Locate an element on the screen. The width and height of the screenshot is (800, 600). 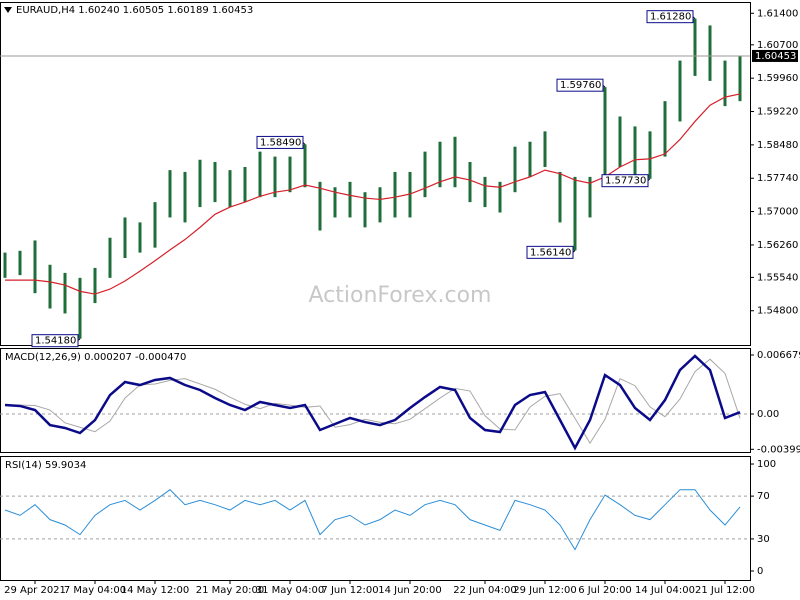
y-tick-label: 1.58480 is located at coordinates (777, 145).